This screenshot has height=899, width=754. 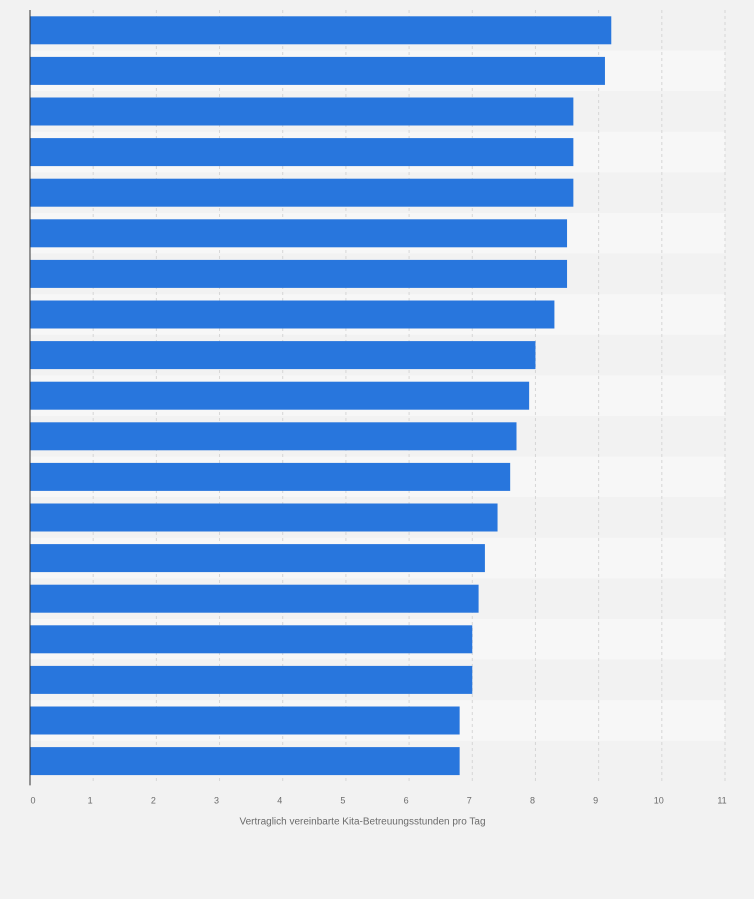 What do you see at coordinates (469, 800) in the screenshot?
I see `x-tick-label: 7` at bounding box center [469, 800].